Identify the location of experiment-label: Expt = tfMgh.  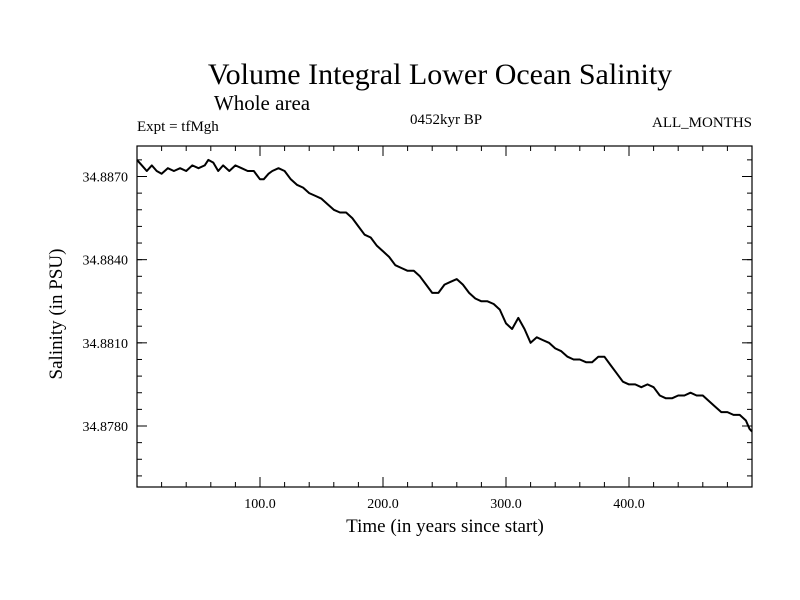
(178, 127).